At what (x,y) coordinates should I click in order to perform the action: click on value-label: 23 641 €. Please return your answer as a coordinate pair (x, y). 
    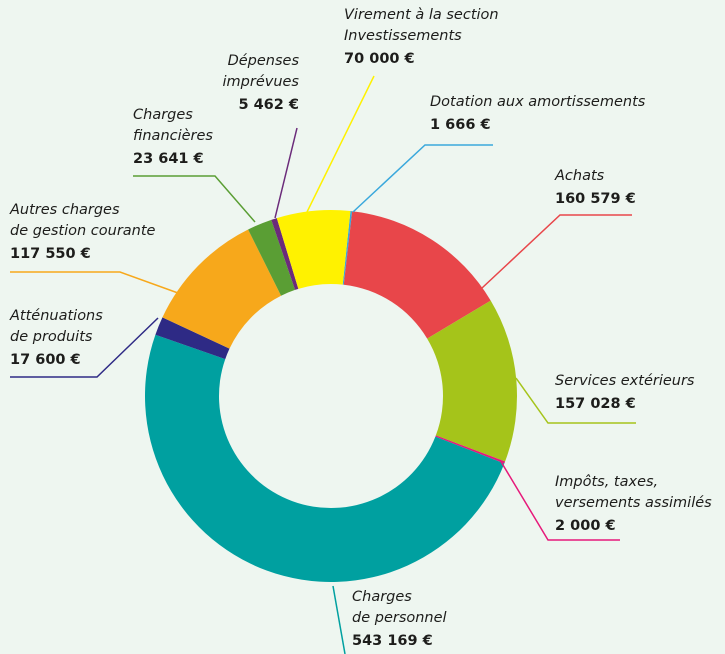
    Looking at the image, I should click on (168, 159).